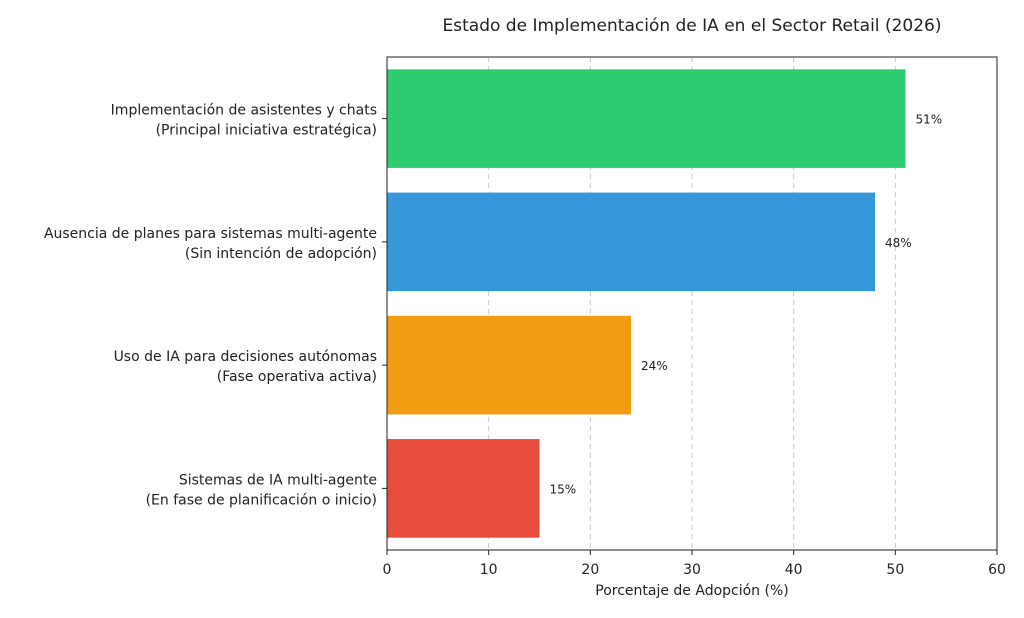 Image resolution: width=1024 pixels, height=618 pixels. Describe the element at coordinates (997, 570) in the screenshot. I see `x-tick-label: 60` at that location.